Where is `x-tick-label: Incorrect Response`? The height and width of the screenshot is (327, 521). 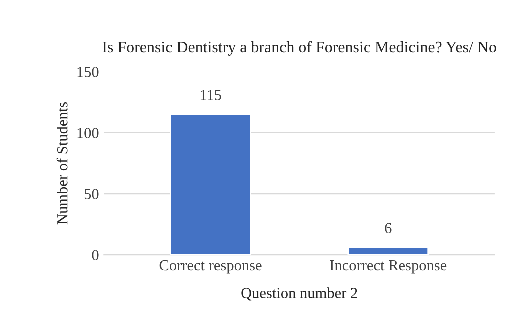
x-tick-label: Incorrect Response is located at coordinates (388, 267).